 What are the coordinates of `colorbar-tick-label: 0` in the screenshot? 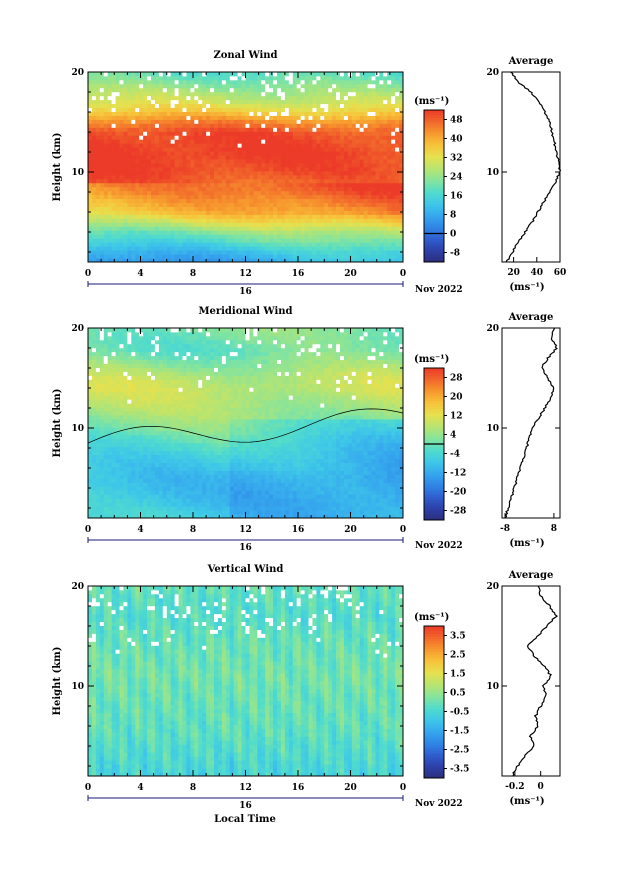 It's located at (453, 235).